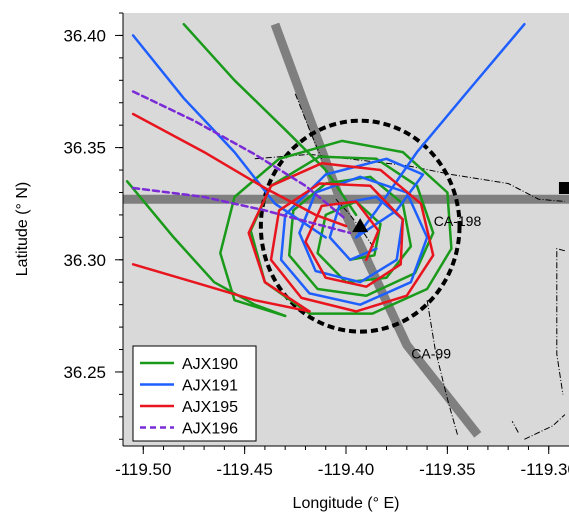 The width and height of the screenshot is (569, 515). I want to click on road-label: CA-99, so click(431, 354).